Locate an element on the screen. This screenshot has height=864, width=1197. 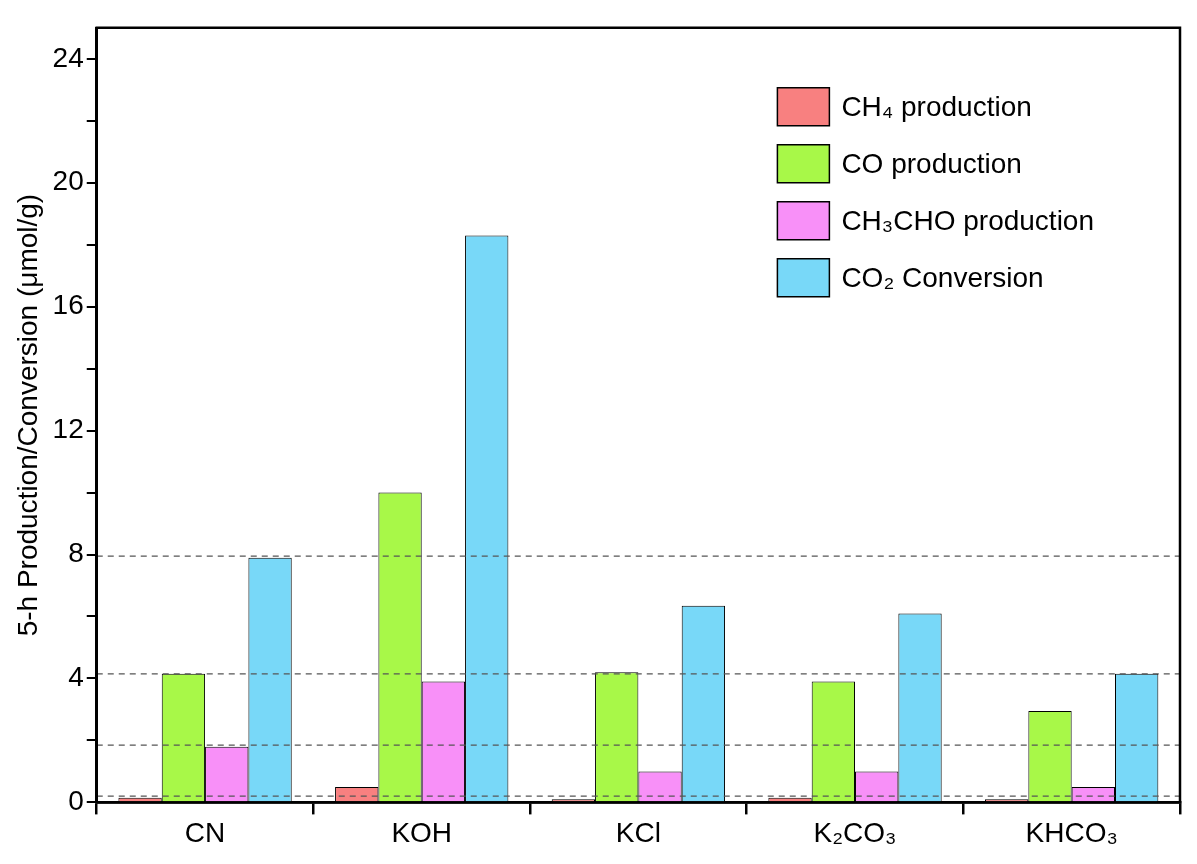
x-tick-label: KHCO₃ is located at coordinates (1071, 832).